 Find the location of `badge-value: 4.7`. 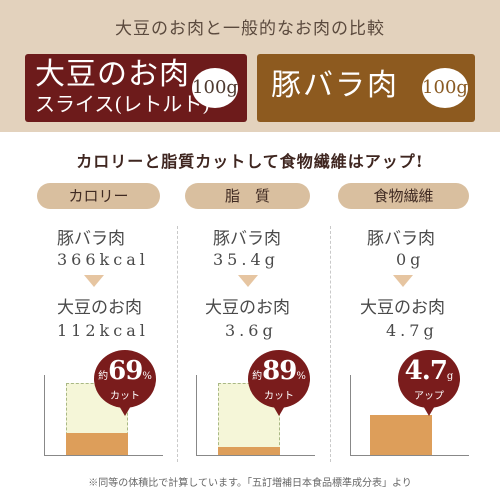

badge-value: 4.7 is located at coordinates (426, 371).